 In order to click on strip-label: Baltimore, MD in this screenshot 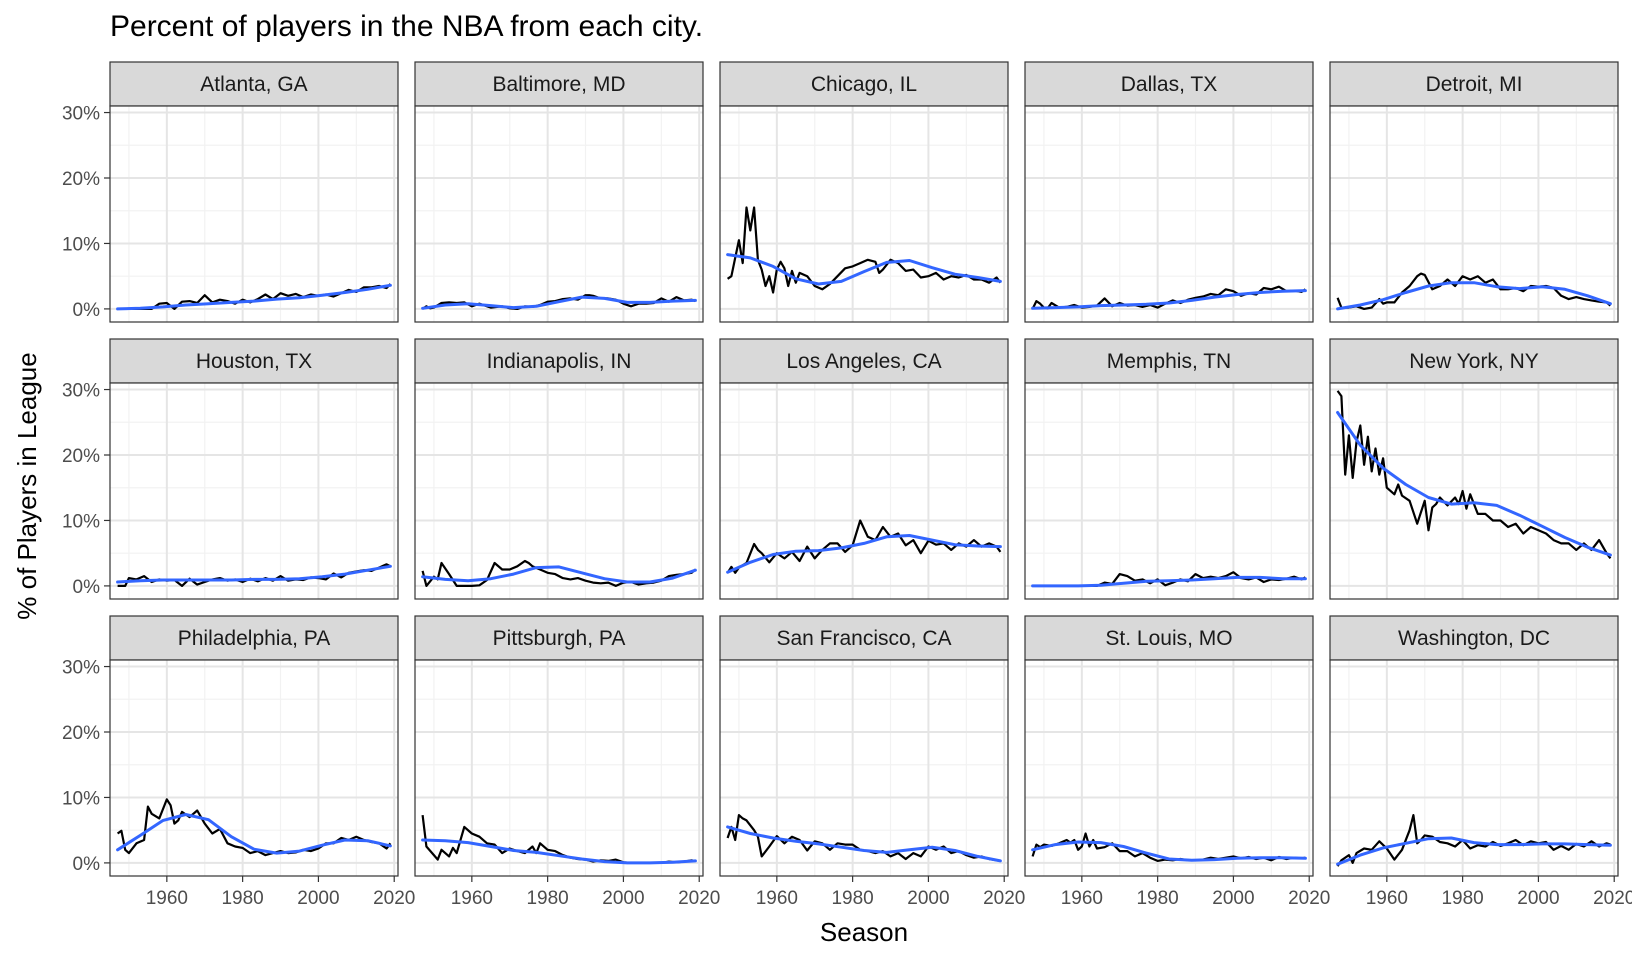, I will do `click(558, 84)`.